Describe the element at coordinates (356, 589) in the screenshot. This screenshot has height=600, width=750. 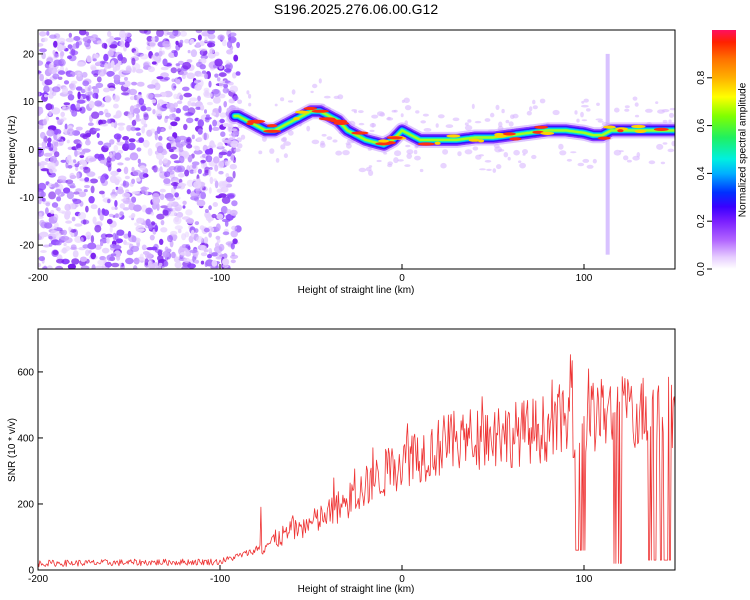
I see `snr-xlabel: Height of straight line (km)` at that location.